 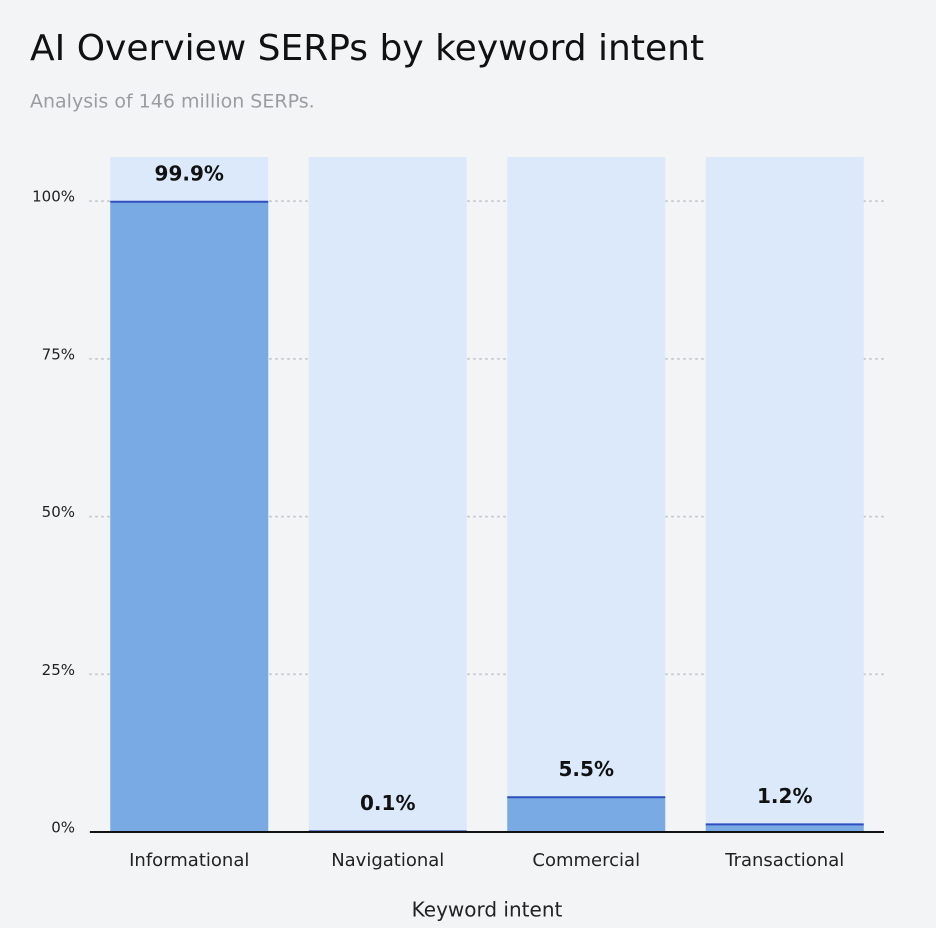 What do you see at coordinates (58, 670) in the screenshot?
I see `y-tick-label: 25%` at bounding box center [58, 670].